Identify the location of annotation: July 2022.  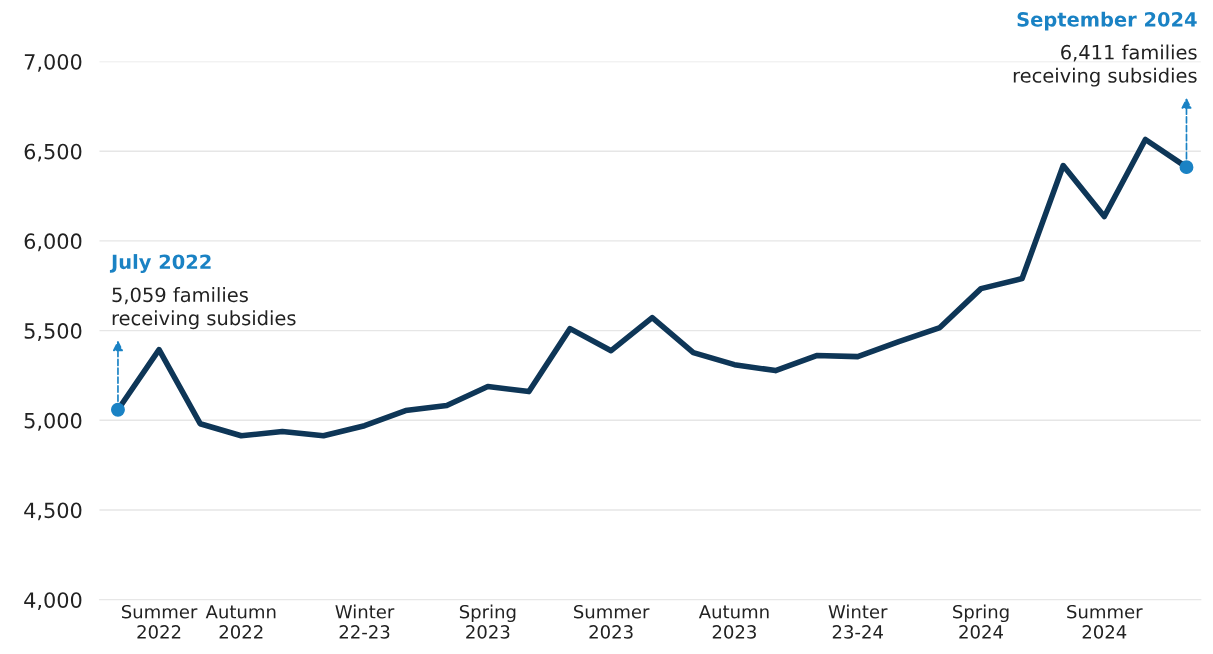
(160, 264).